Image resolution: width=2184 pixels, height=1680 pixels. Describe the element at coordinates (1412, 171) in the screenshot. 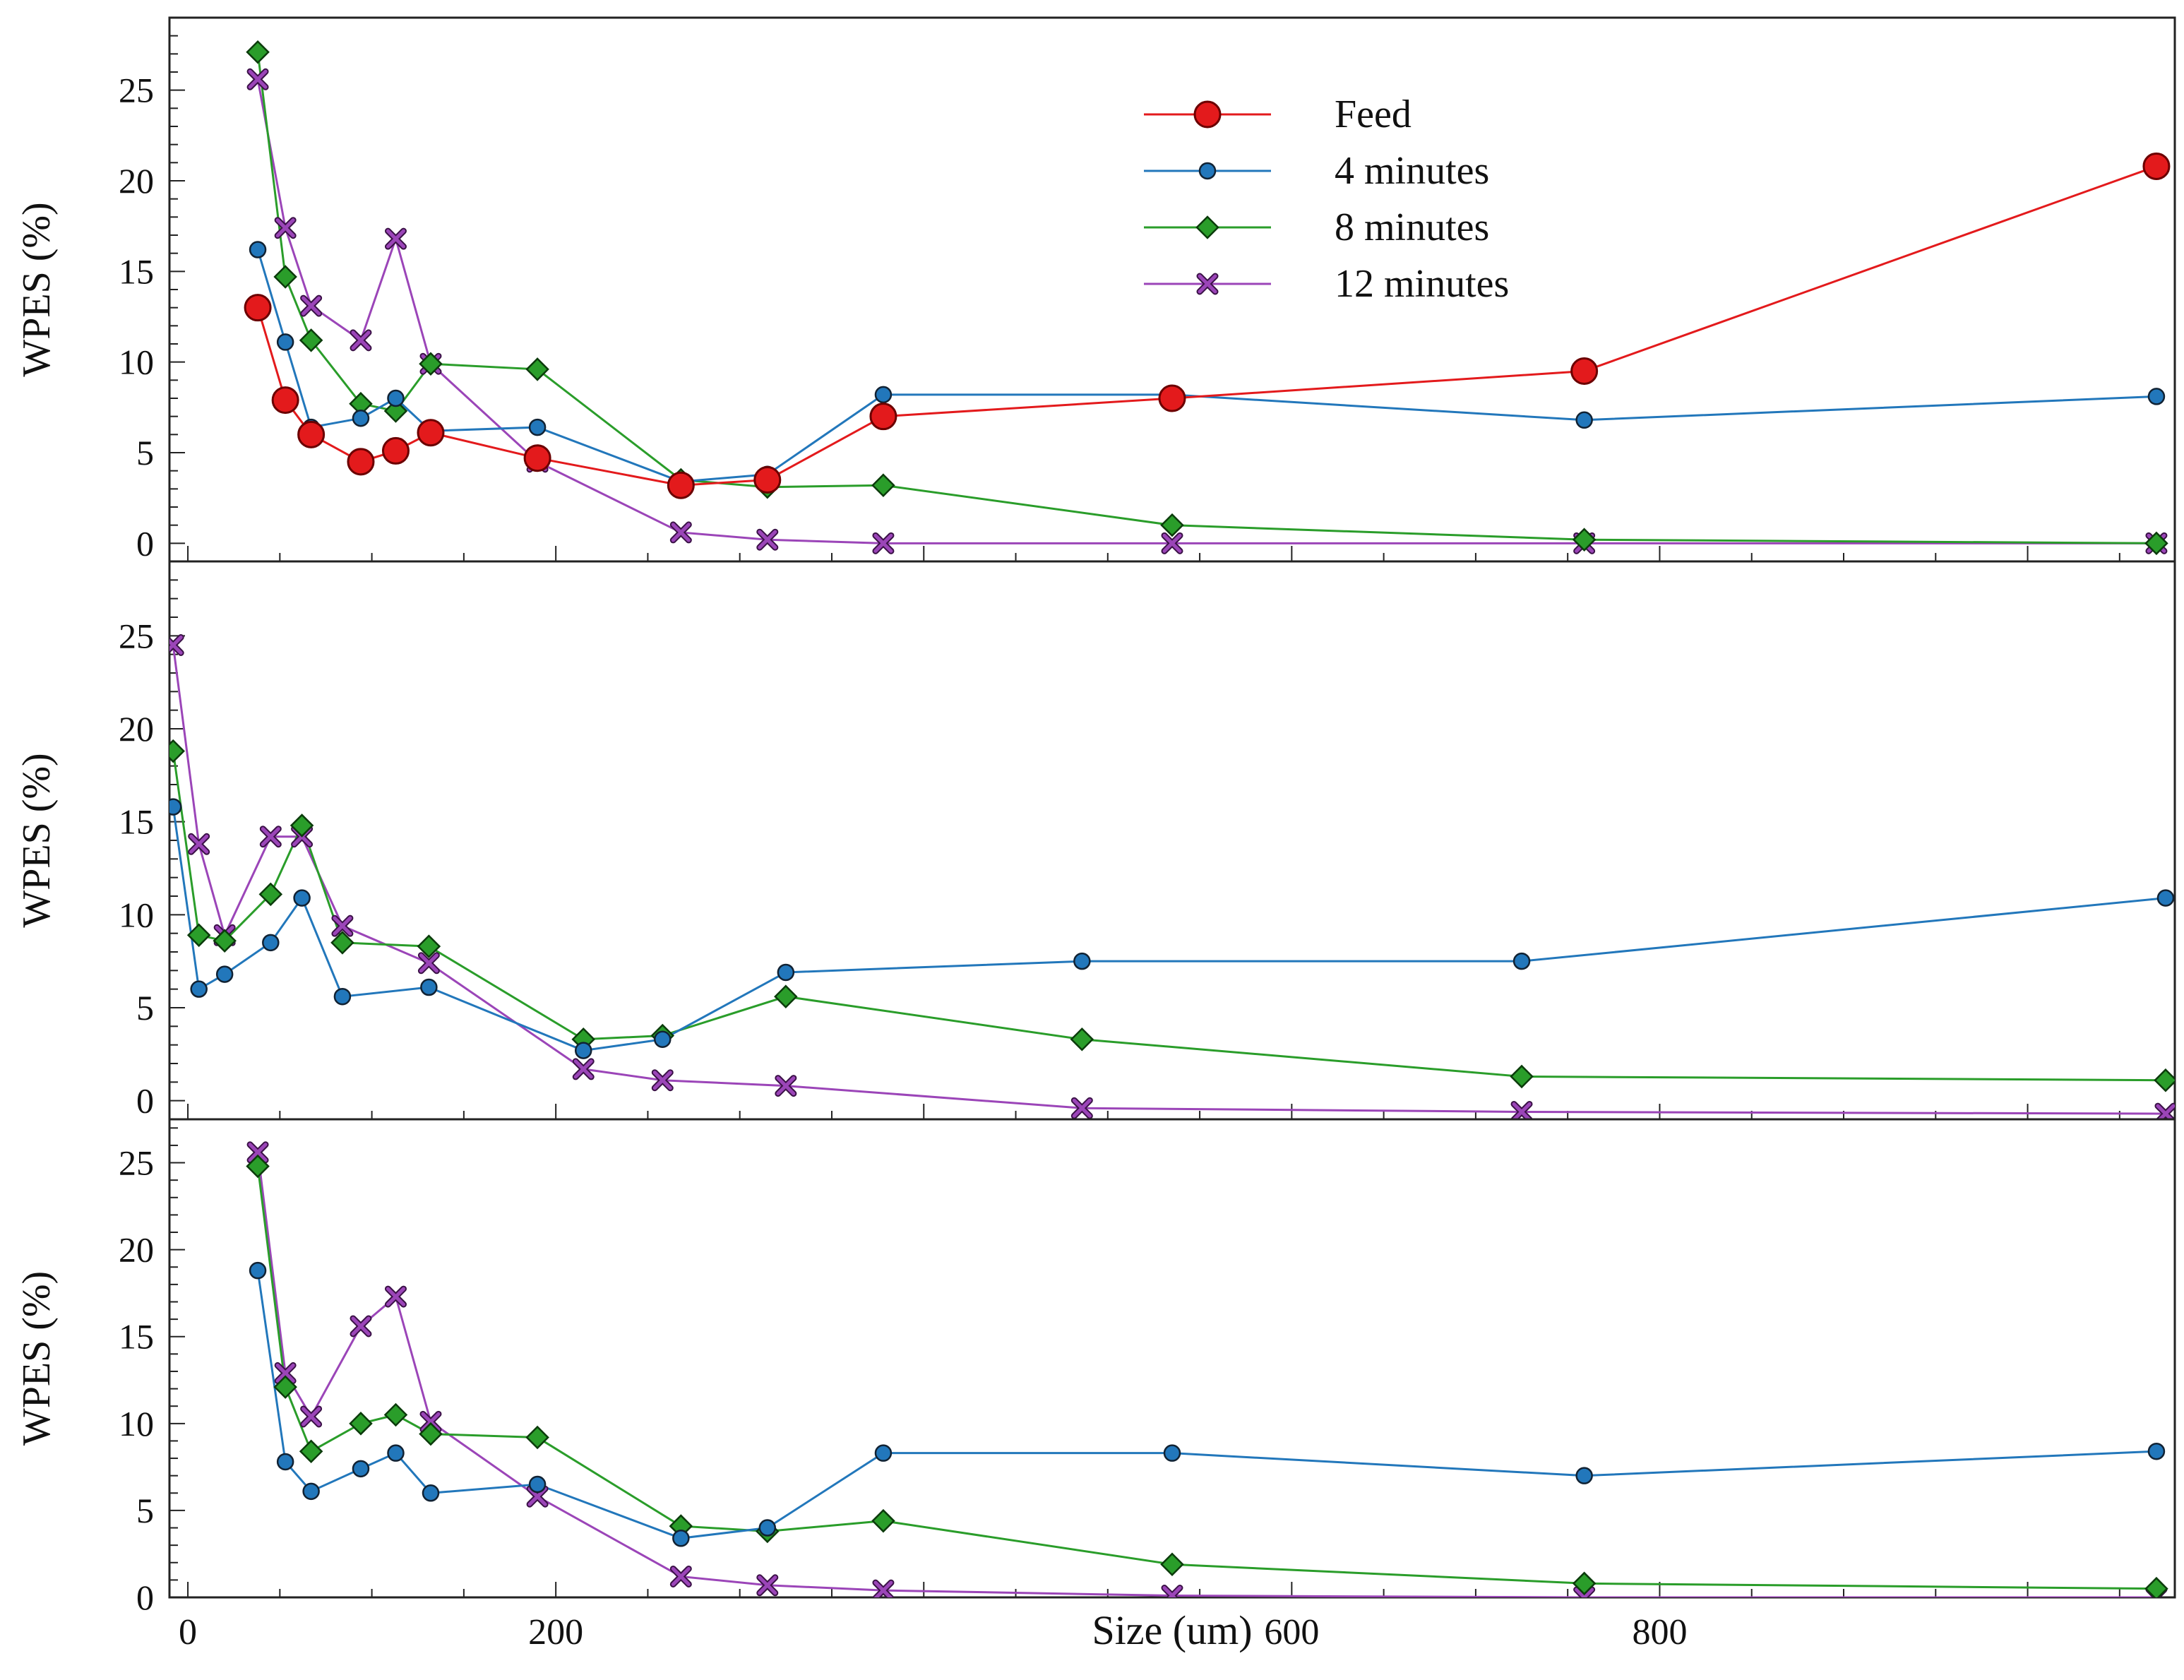

I see `legend-label-4min: 4 minutes` at that location.